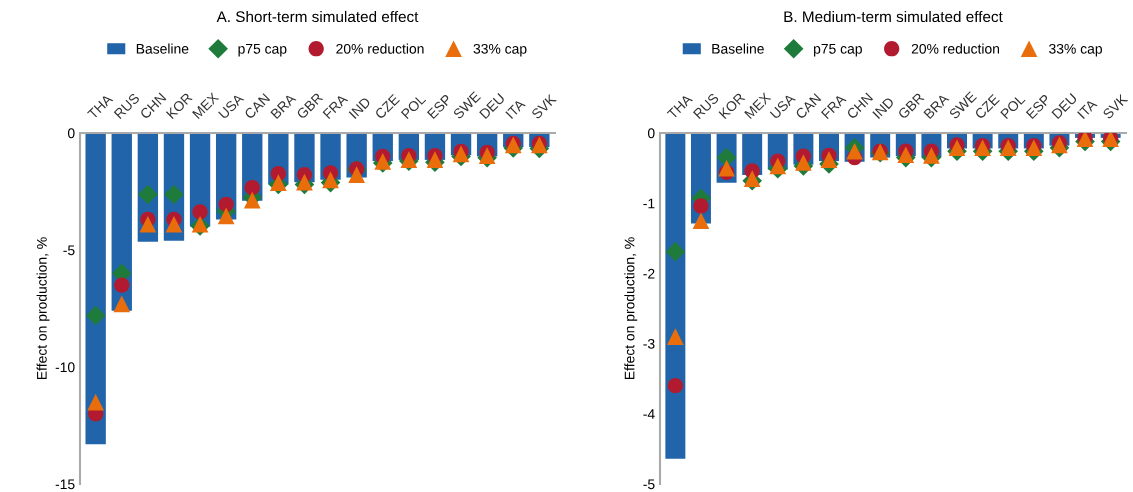 Image resolution: width=1133 pixels, height=492 pixels. I want to click on y-tick-label: -4, so click(649, 414).